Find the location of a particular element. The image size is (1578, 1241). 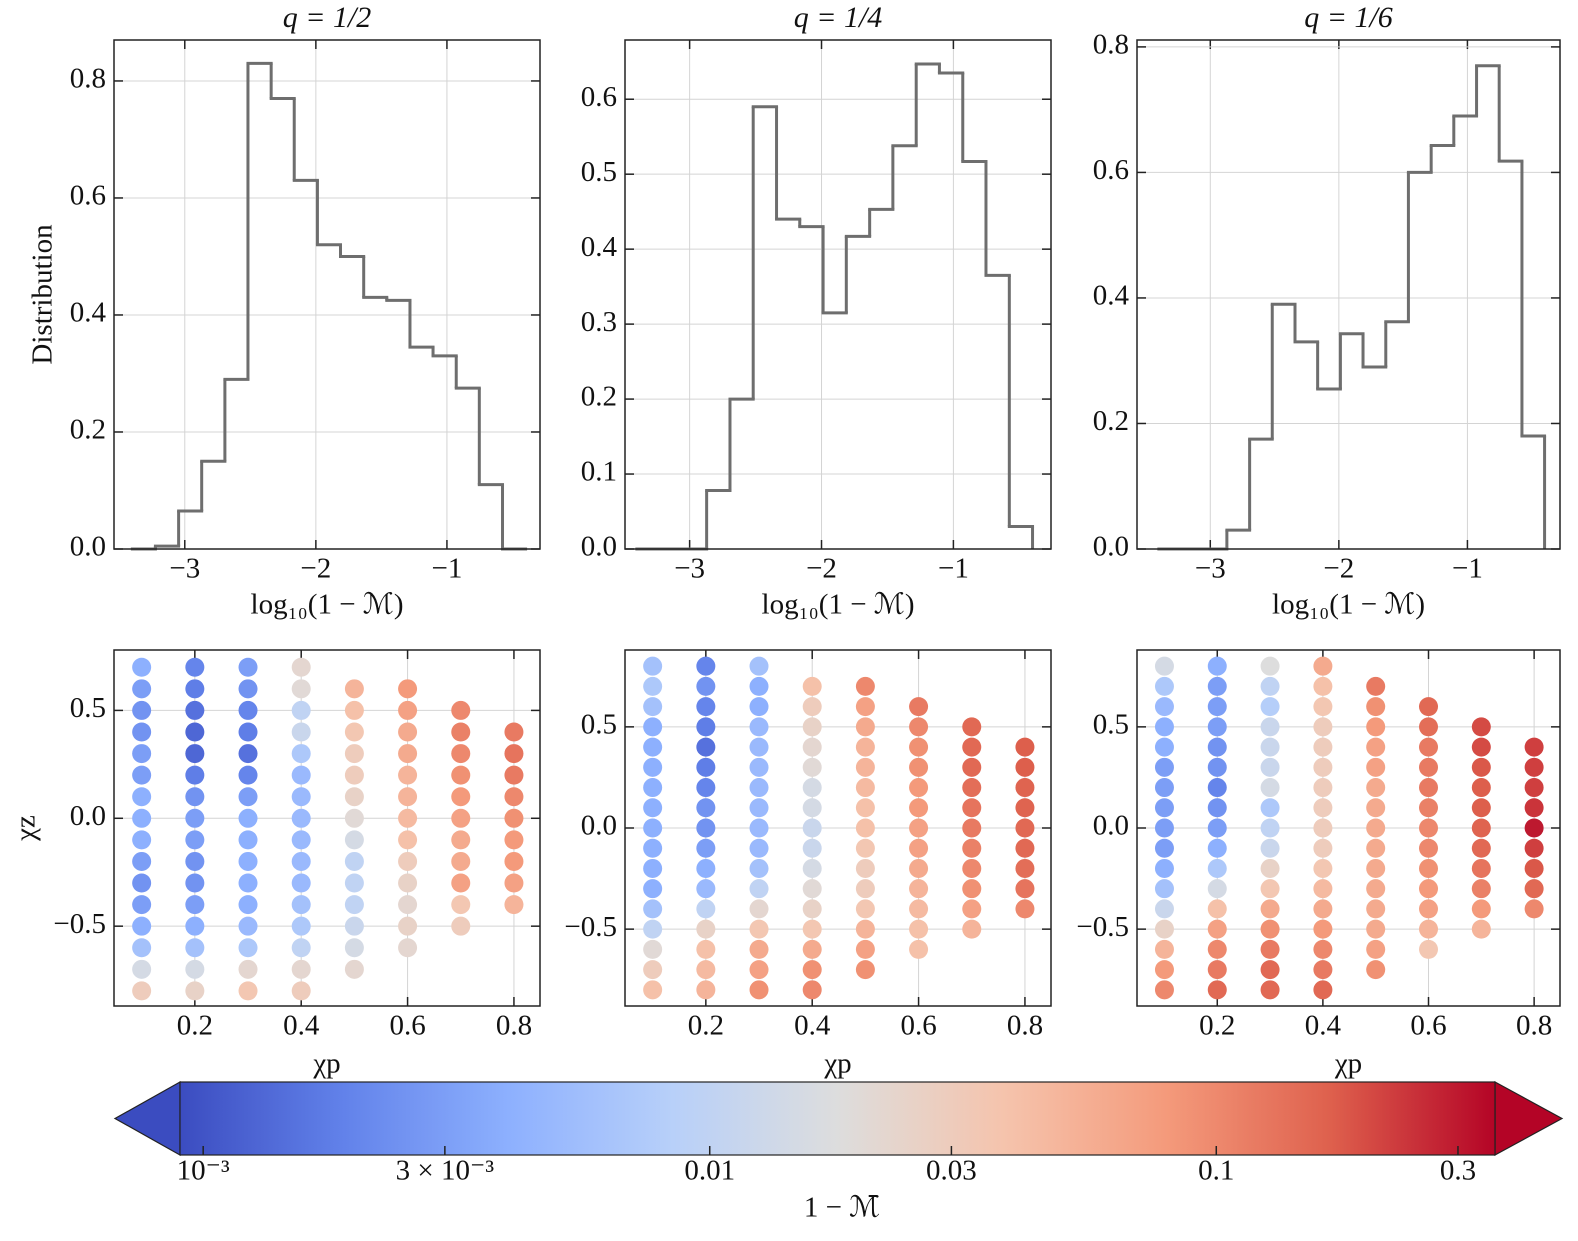

y-tick-label: 0.1 is located at coordinates (599, 472).